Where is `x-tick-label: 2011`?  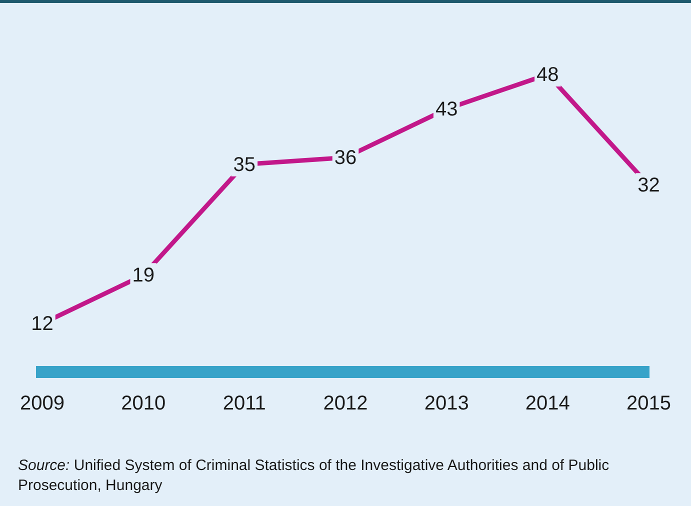 x-tick-label: 2011 is located at coordinates (244, 403).